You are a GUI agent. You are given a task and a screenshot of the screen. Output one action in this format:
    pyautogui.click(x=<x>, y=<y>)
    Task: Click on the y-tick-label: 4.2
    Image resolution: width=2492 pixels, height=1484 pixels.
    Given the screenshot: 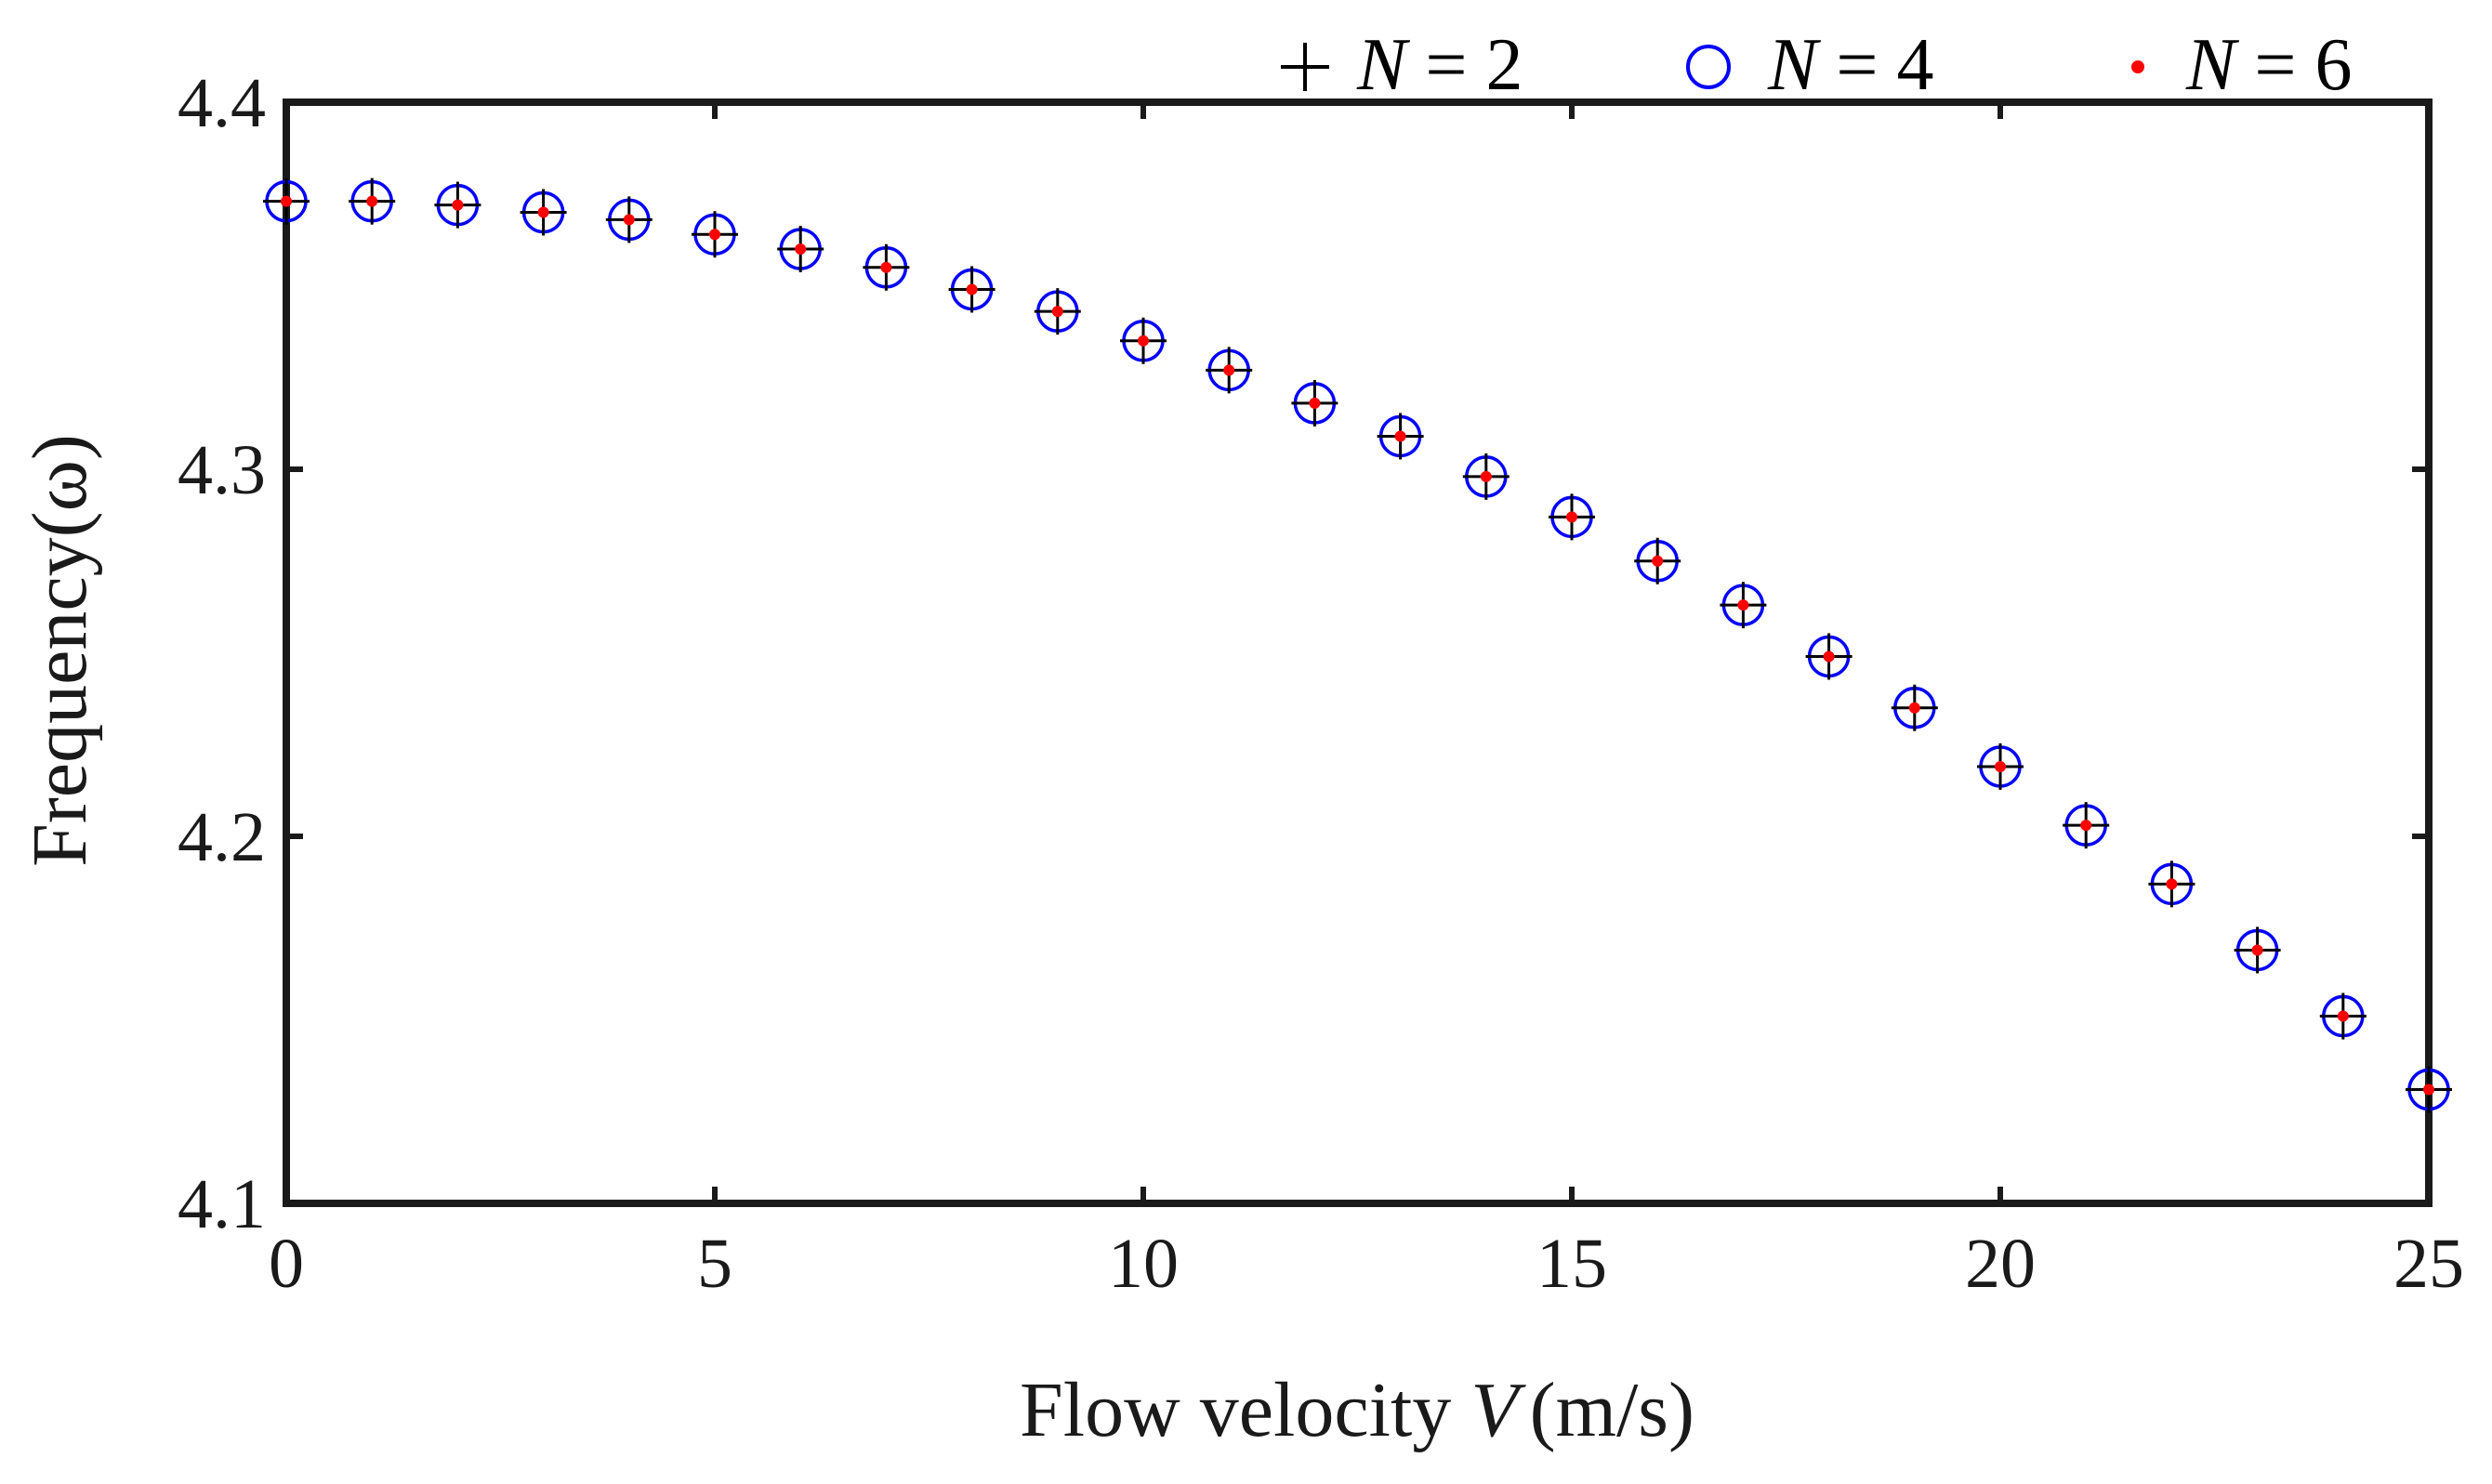 What is the action you would take?
    pyautogui.click(x=222, y=837)
    